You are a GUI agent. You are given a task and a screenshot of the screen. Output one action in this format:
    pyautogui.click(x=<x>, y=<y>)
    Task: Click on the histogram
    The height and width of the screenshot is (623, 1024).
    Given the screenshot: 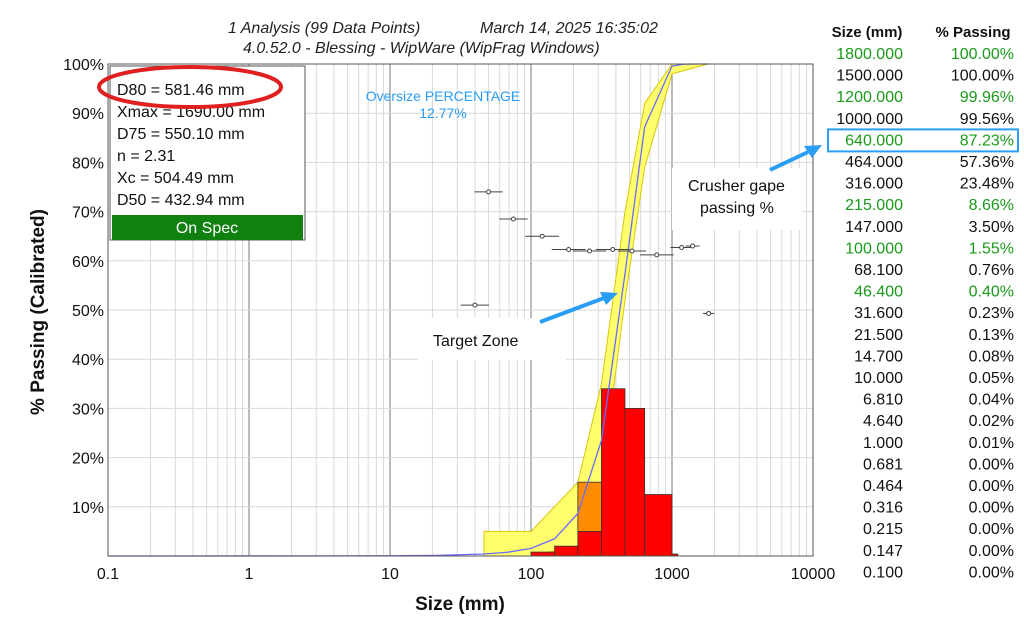 What is the action you would take?
    pyautogui.click(x=604, y=472)
    